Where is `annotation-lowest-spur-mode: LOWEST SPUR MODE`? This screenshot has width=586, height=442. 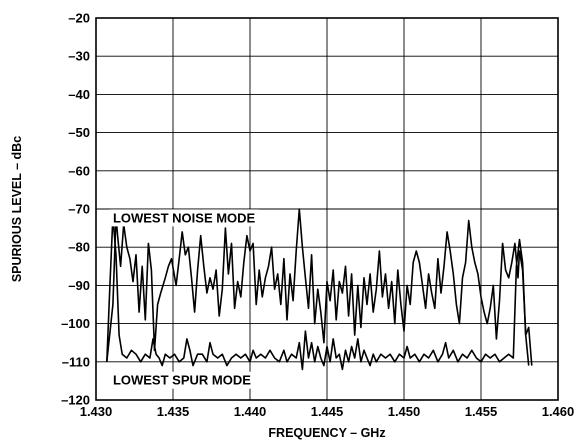 annotation-lowest-spur-mode: LOWEST SPUR MODE is located at coordinates (182, 380).